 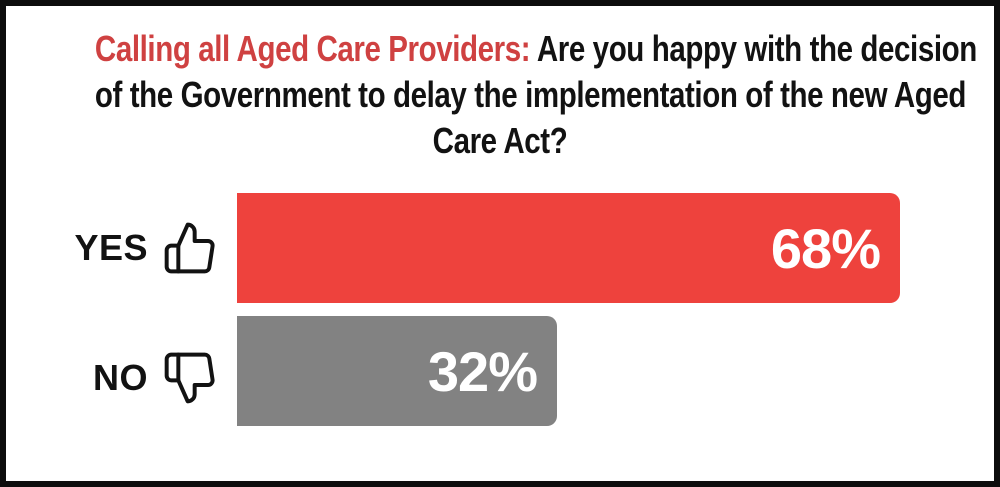 I want to click on yes-label-group: YES, so click(x=112, y=248).